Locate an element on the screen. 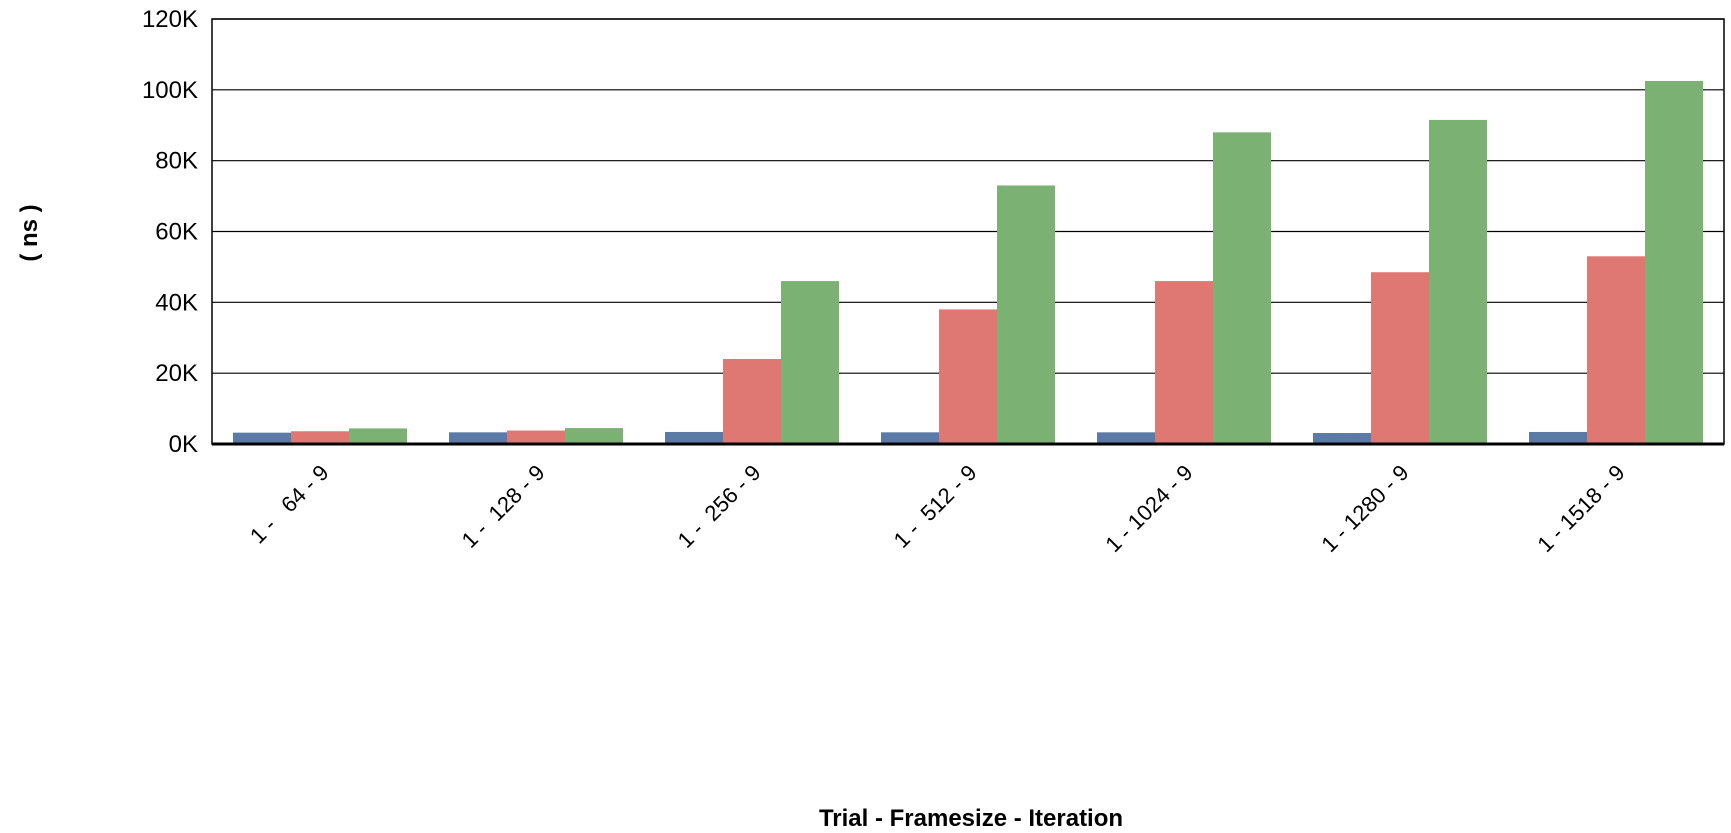 The width and height of the screenshot is (1731, 833). y-tick-labels: 0K 20K 40K 60K 80K 100K 120K is located at coordinates (170, 232).